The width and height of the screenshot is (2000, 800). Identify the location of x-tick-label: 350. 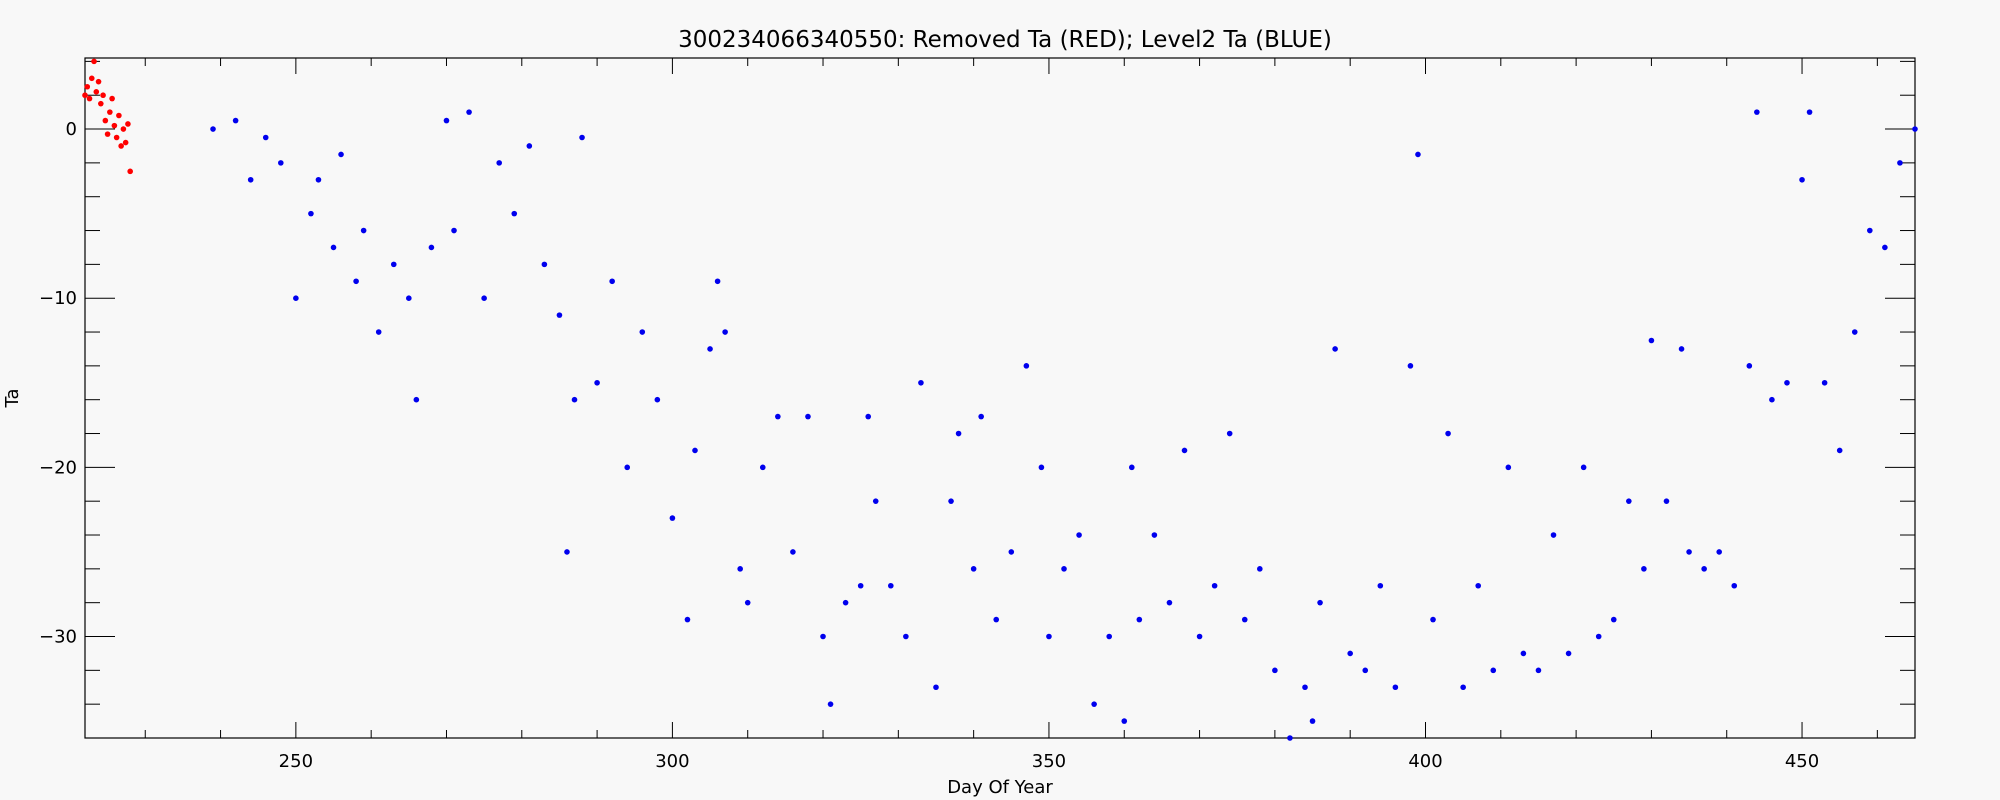
(1049, 761).